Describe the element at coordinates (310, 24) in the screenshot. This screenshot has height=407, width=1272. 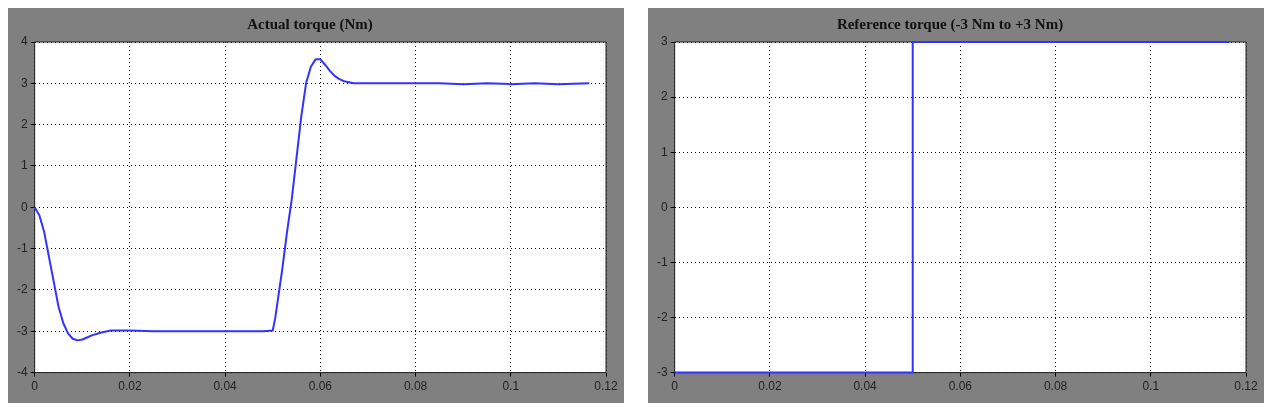
I see `chart-title: Actual torque (Nm)` at that location.